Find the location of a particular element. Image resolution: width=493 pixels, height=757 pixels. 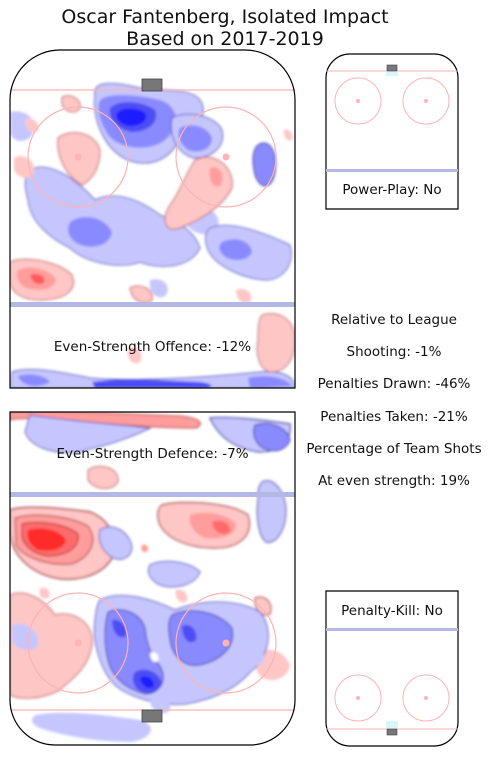

stats-heading: Relative to League is located at coordinates (394, 320).